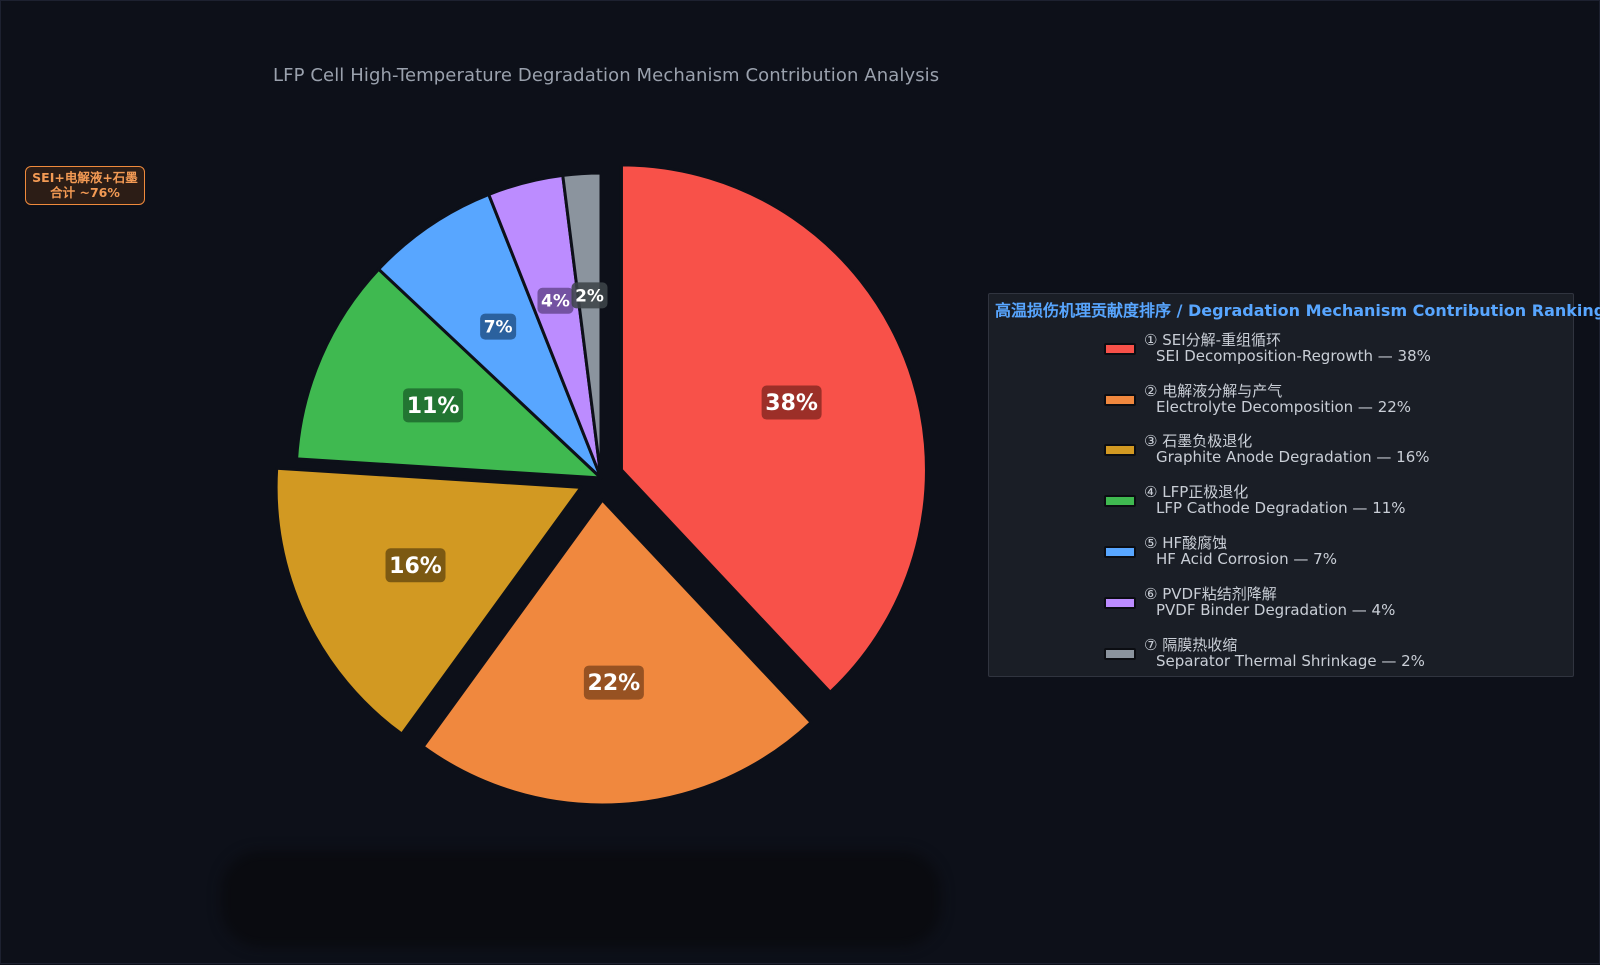 The height and width of the screenshot is (965, 1600). I want to click on legend-swatch-pvdf, so click(1120, 603).